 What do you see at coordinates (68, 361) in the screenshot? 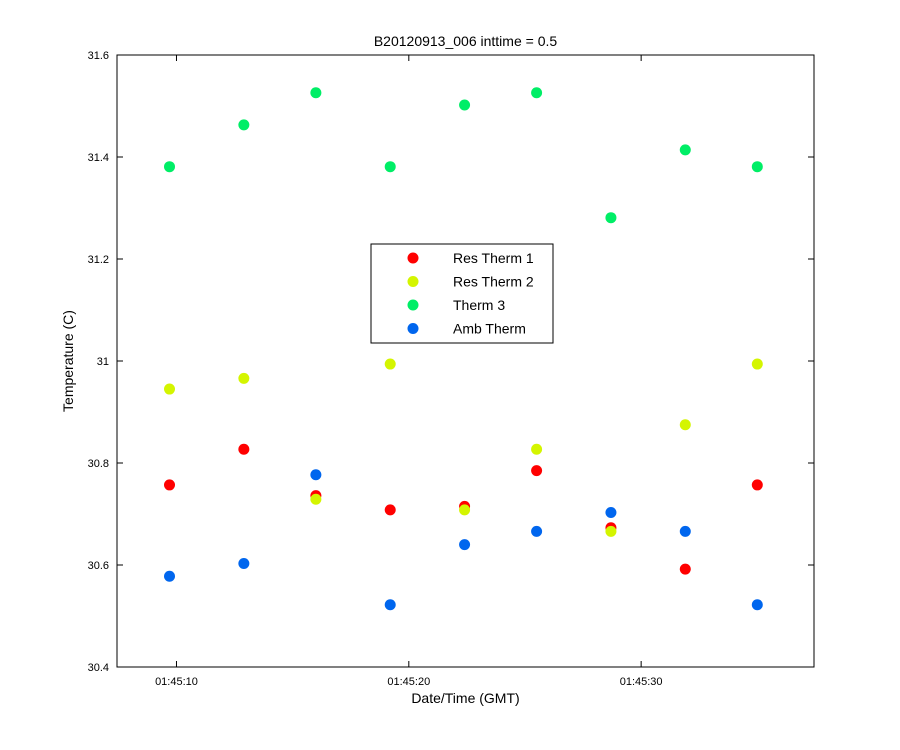
I see `y-axis-label: Temperature (C)` at bounding box center [68, 361].